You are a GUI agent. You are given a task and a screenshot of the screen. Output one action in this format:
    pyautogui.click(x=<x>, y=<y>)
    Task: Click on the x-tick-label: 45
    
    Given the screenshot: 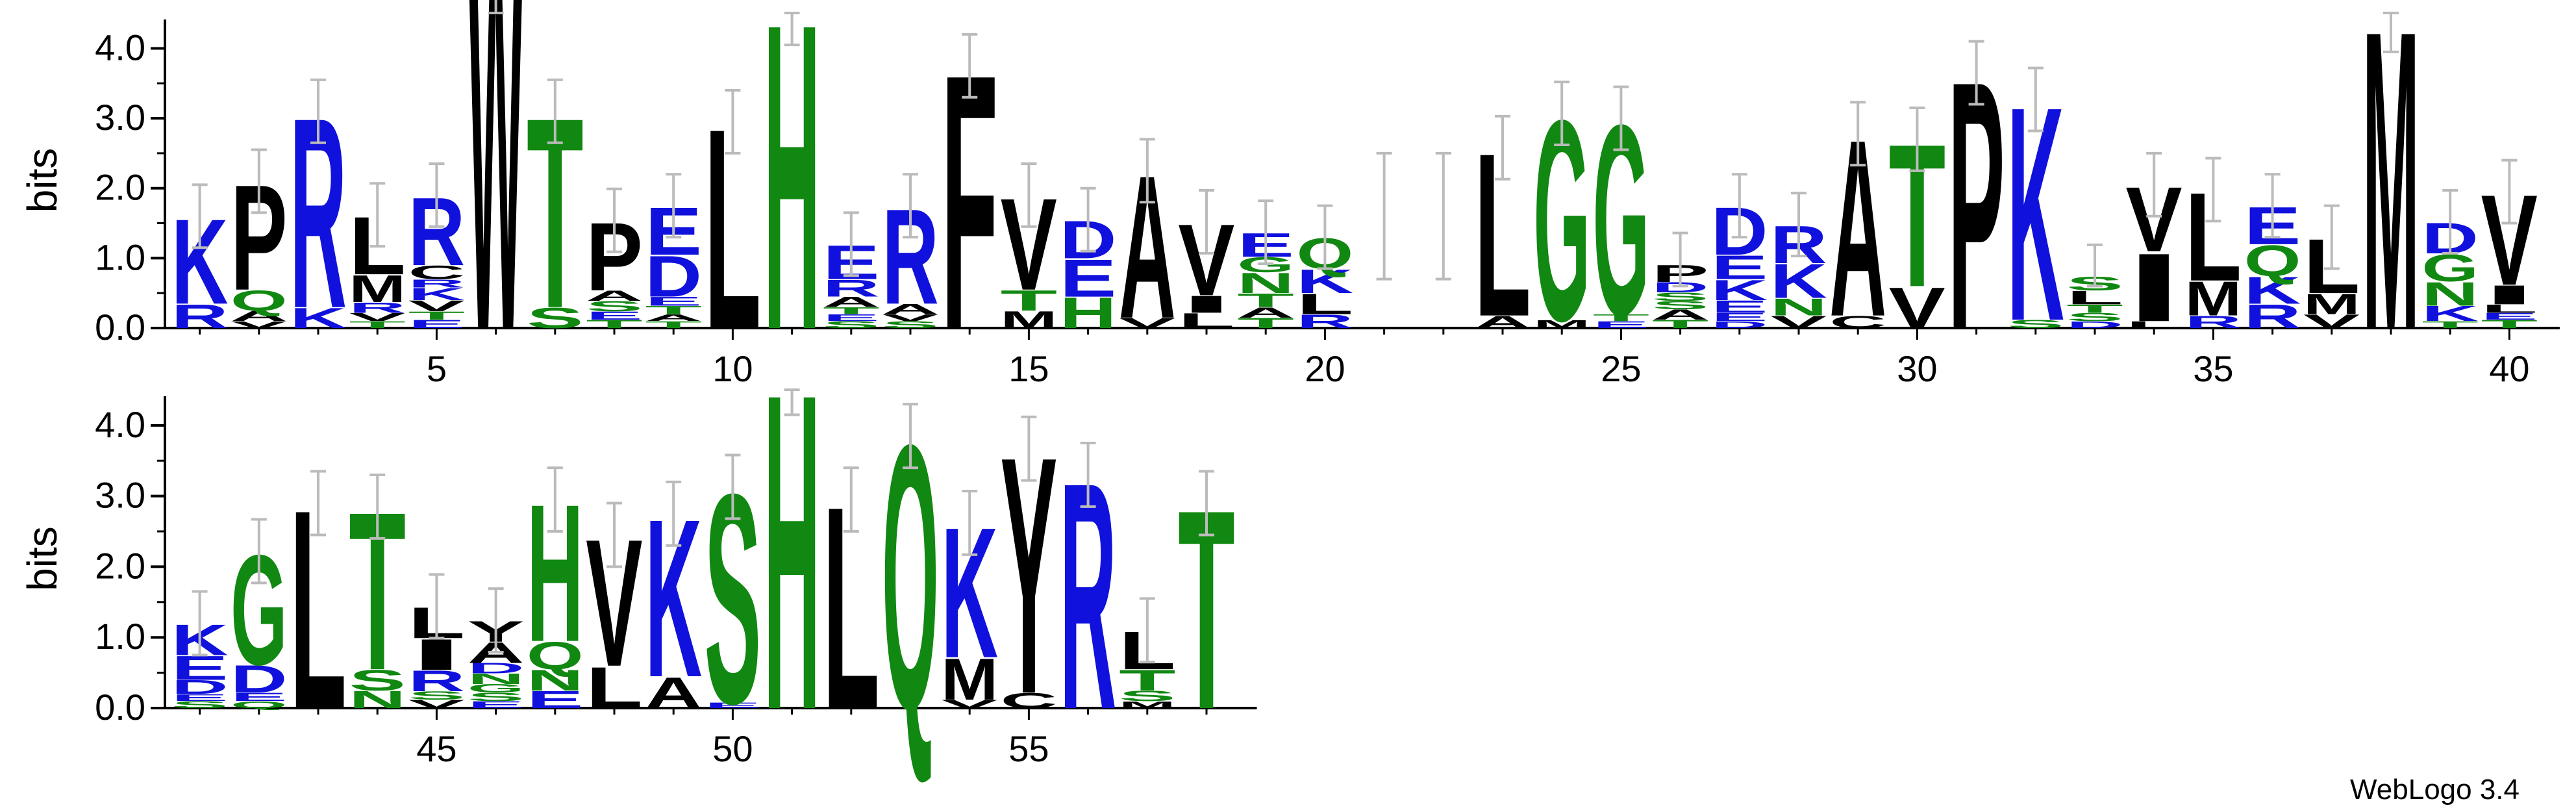 What is the action you would take?
    pyautogui.click(x=436, y=748)
    